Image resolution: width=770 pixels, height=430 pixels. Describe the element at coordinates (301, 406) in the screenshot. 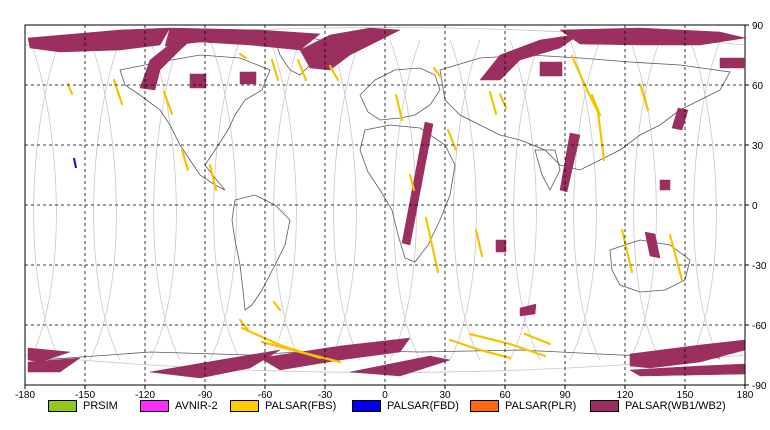

I see `legend-label: PALSAR(FBS)` at that location.